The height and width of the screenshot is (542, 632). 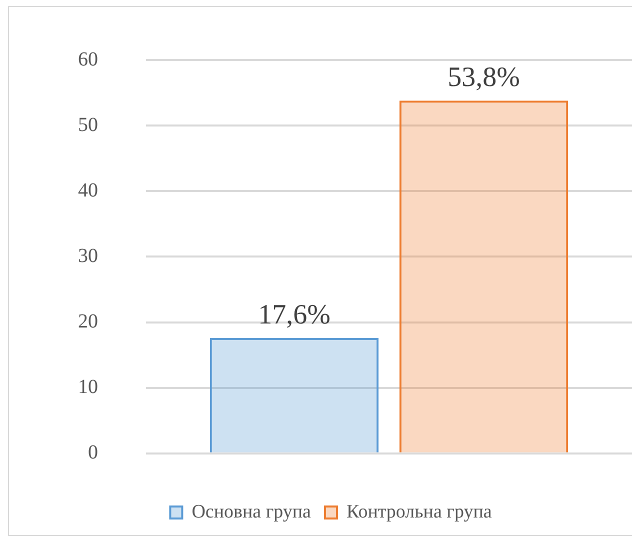 I want to click on data-label: 53,8%, so click(x=484, y=78).